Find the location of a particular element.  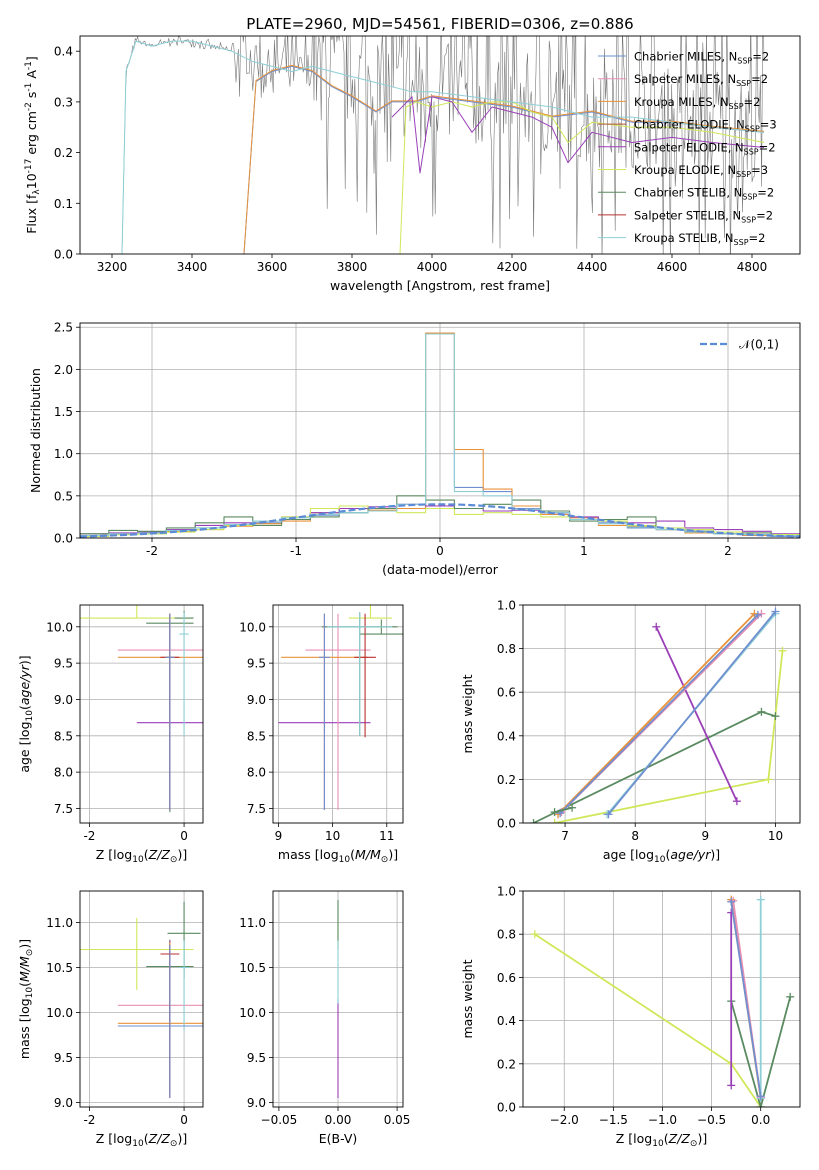

x-tick-label: -1 is located at coordinates (296, 551).